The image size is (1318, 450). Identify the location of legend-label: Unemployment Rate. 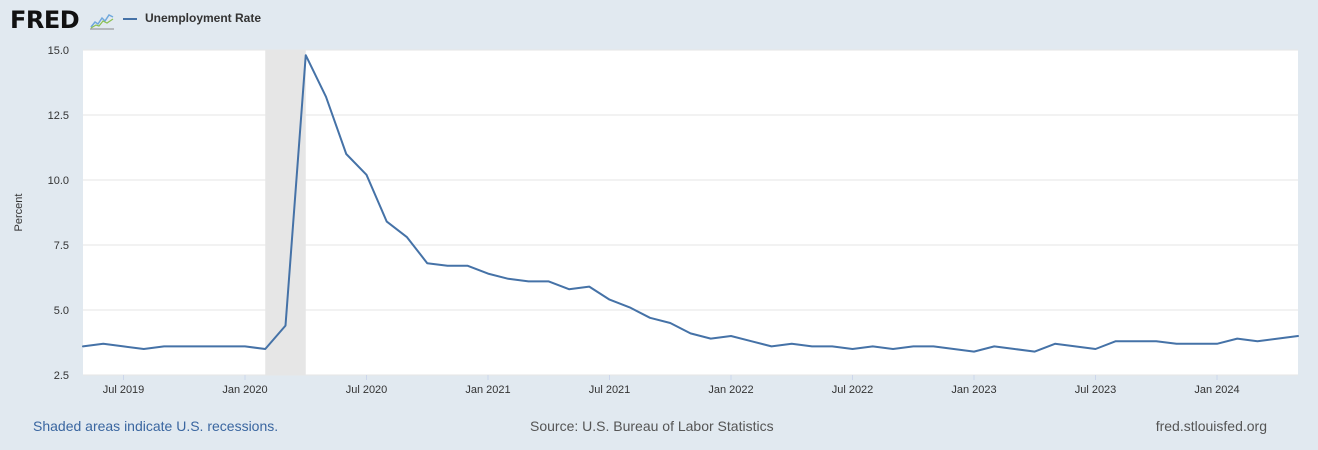
(203, 18).